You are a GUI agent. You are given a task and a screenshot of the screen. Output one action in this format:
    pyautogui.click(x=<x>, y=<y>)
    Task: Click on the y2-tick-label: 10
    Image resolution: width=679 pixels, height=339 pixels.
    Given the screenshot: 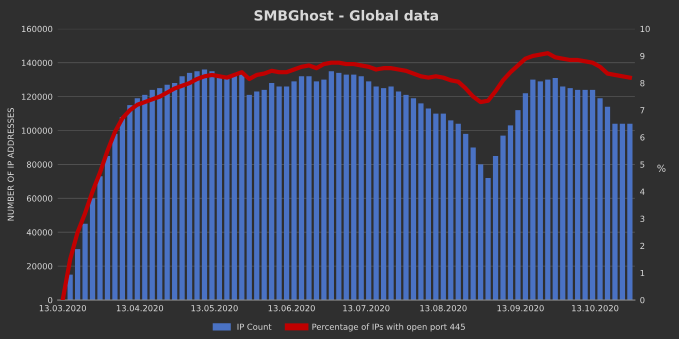 What is the action you would take?
    pyautogui.click(x=645, y=29)
    